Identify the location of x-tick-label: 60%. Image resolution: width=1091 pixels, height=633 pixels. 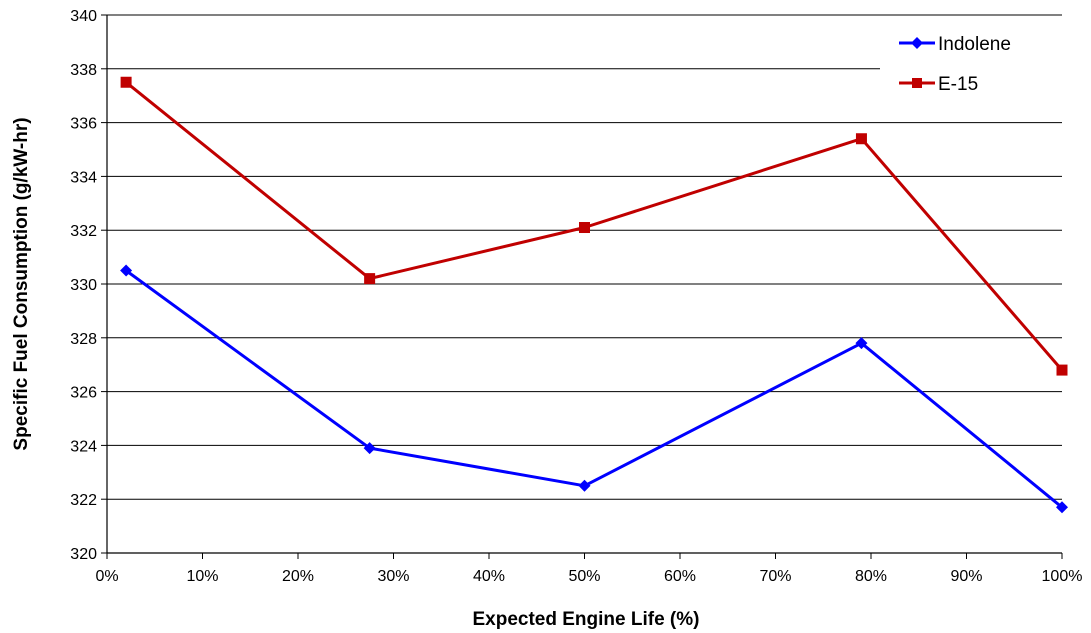
(680, 576).